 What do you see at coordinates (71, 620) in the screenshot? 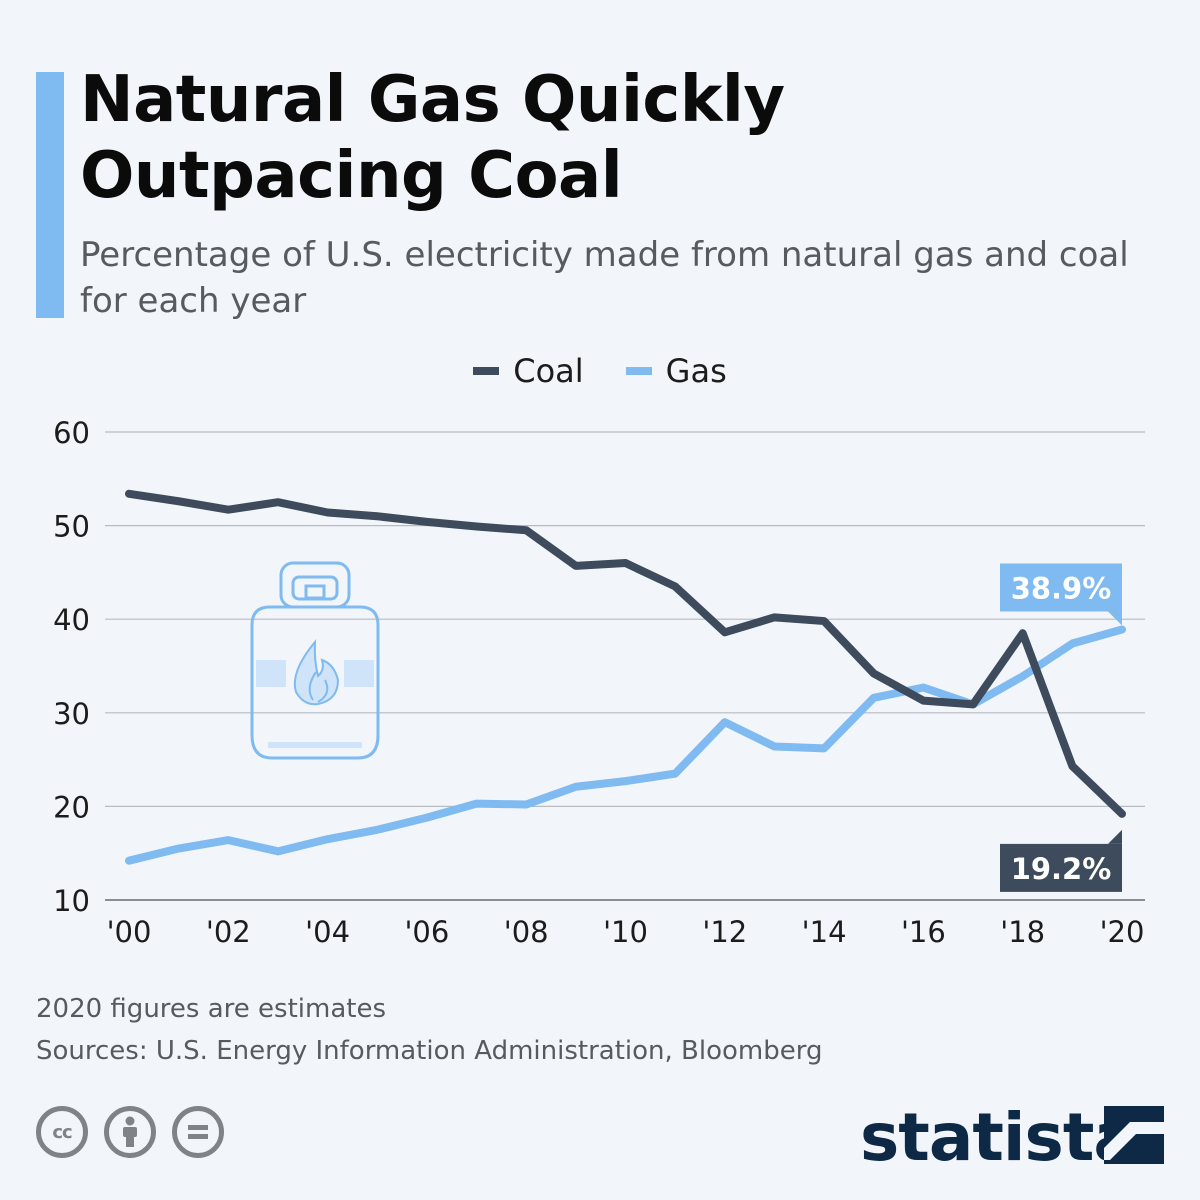
I see `y-tick-label: 40` at bounding box center [71, 620].